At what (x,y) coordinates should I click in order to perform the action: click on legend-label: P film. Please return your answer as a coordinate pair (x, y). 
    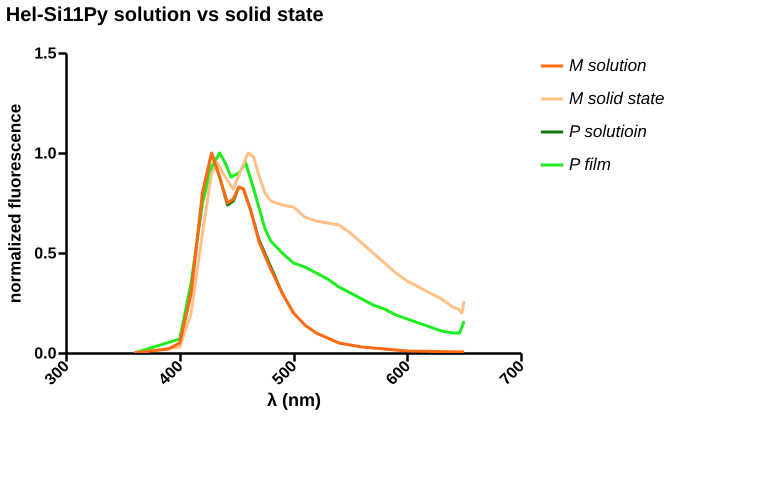
    Looking at the image, I should click on (590, 164).